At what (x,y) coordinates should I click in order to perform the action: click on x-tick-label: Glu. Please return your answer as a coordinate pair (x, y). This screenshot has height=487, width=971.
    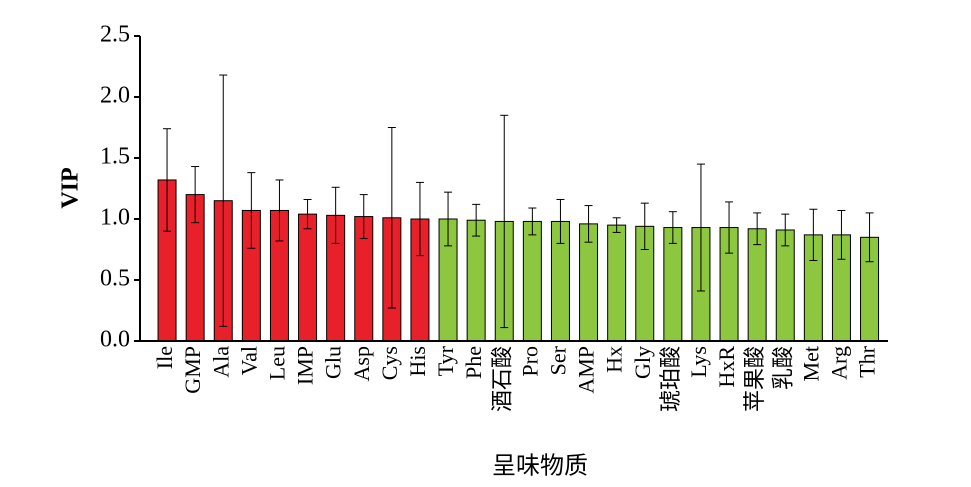
    Looking at the image, I should click on (333, 362).